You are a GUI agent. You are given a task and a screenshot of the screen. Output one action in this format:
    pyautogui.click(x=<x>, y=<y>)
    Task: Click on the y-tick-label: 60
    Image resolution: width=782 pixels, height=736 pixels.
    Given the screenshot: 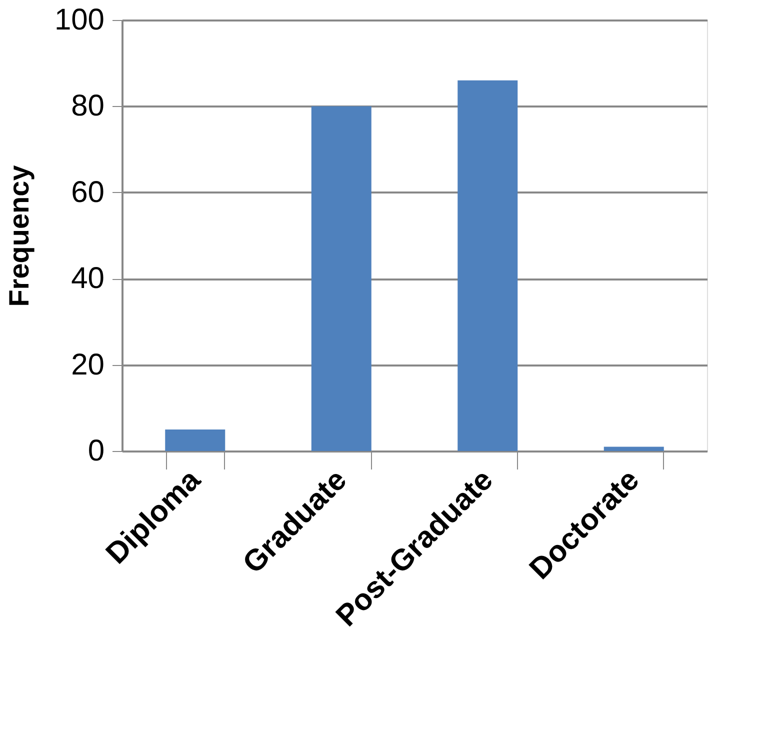 What is the action you would take?
    pyautogui.click(x=87, y=192)
    